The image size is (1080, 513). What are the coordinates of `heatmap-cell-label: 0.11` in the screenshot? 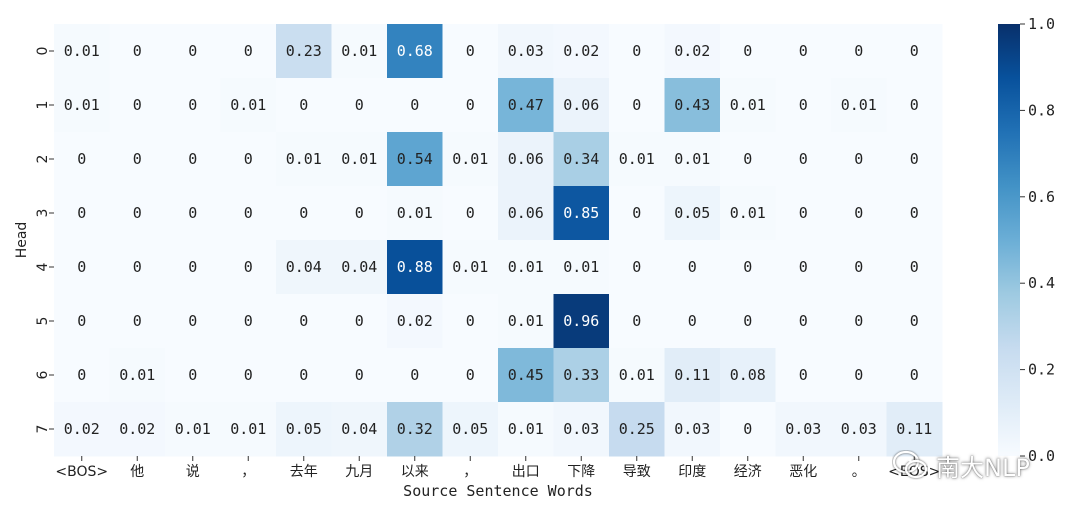 It's located at (914, 429).